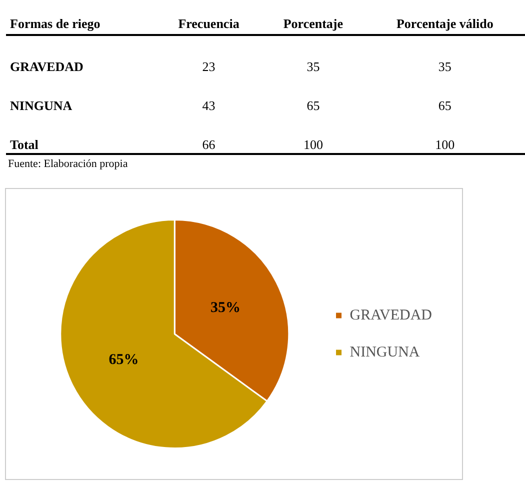 Image resolution: width=525 pixels, height=498 pixels. What do you see at coordinates (208, 105) in the screenshot?
I see `data-label: 43` at bounding box center [208, 105].